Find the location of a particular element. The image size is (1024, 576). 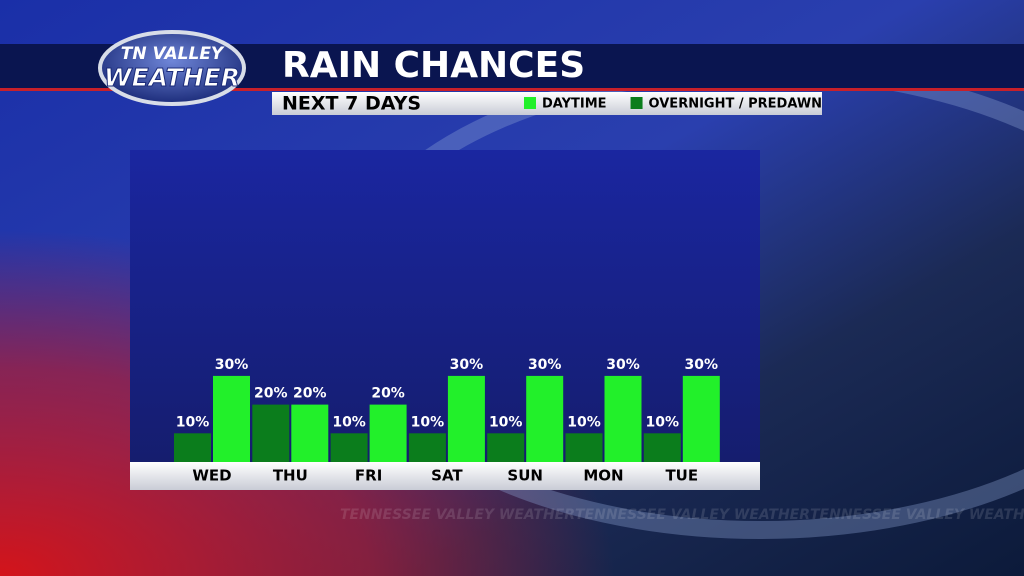

chart-title: RAIN CHANCES is located at coordinates (433, 65).